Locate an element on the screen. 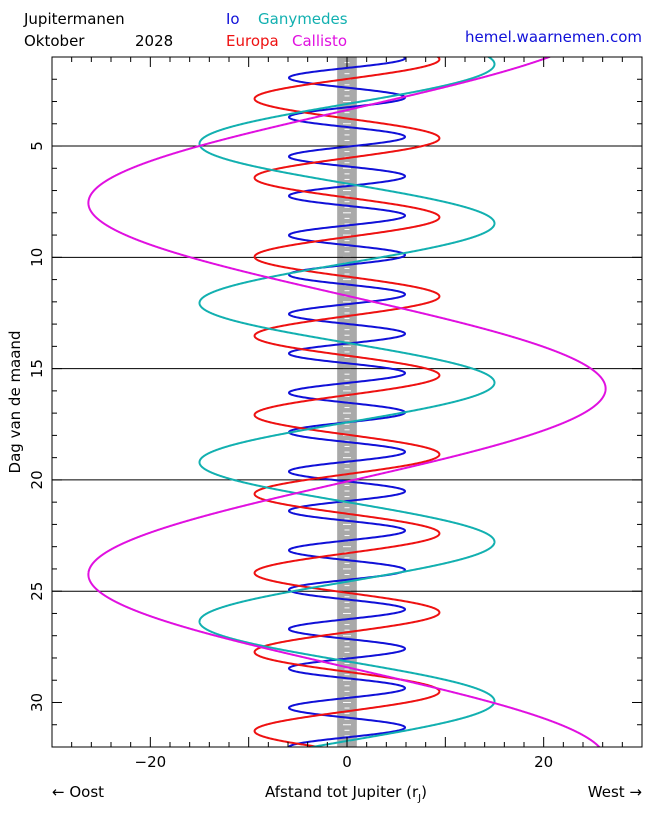 This screenshot has width=650, height=813. website-link: hemel.waarnemen.com is located at coordinates (553, 37).